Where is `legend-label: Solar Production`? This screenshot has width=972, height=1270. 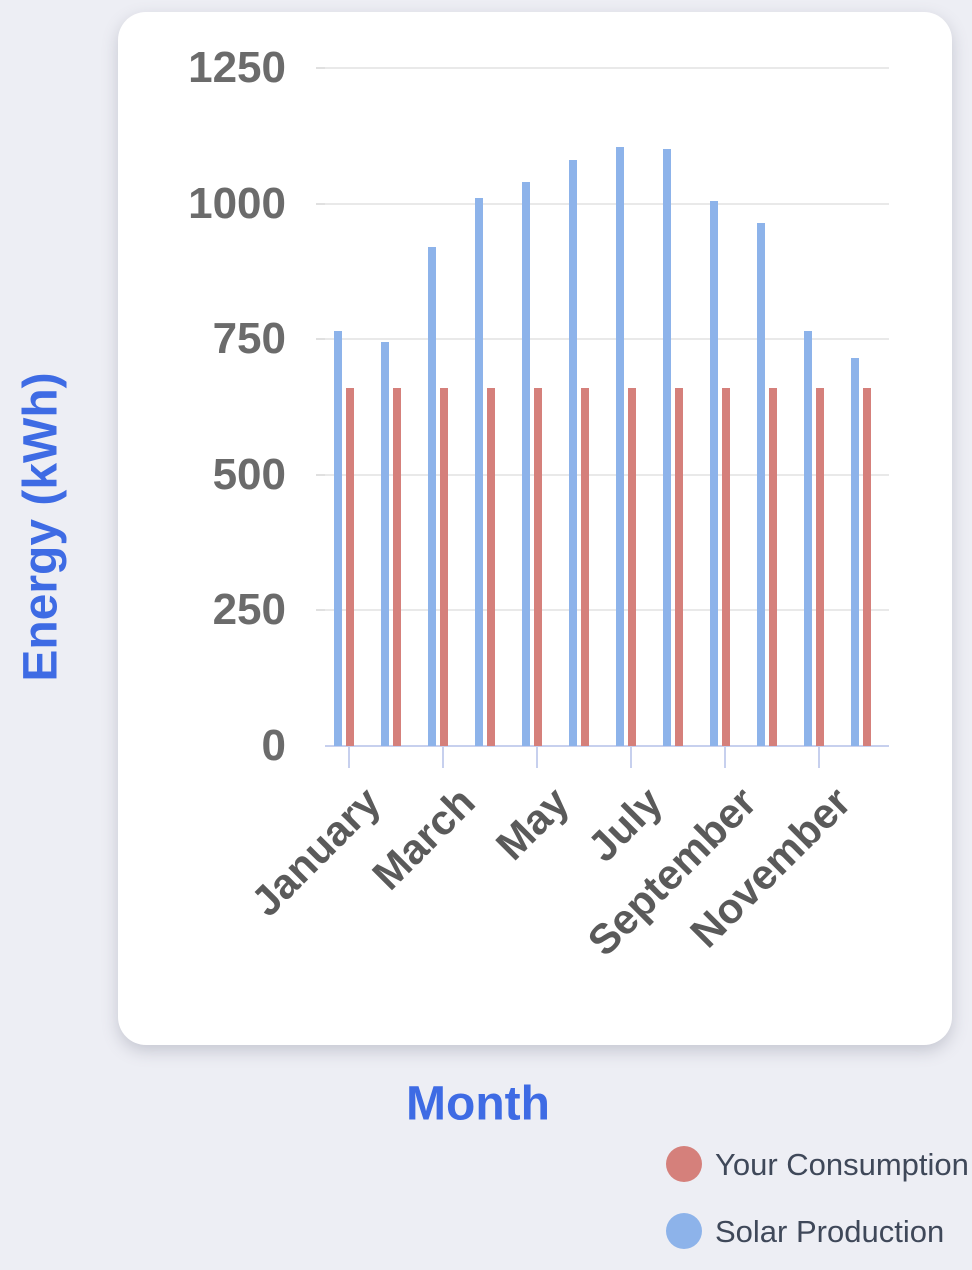
legend-label: Solar Production is located at coordinates (830, 1231).